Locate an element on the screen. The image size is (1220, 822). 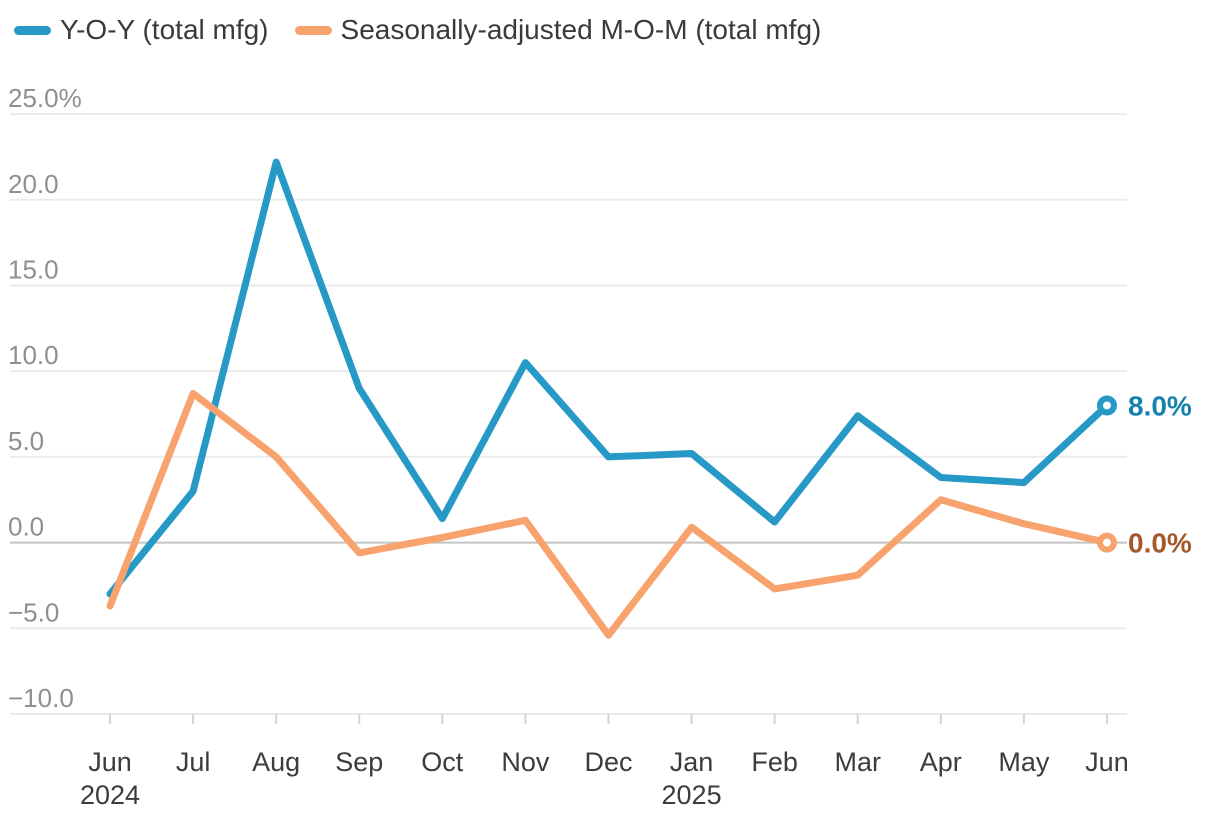
legend-item-mom: Seasonally-adjusted M-O-M (total mfg) is located at coordinates (558, 29).